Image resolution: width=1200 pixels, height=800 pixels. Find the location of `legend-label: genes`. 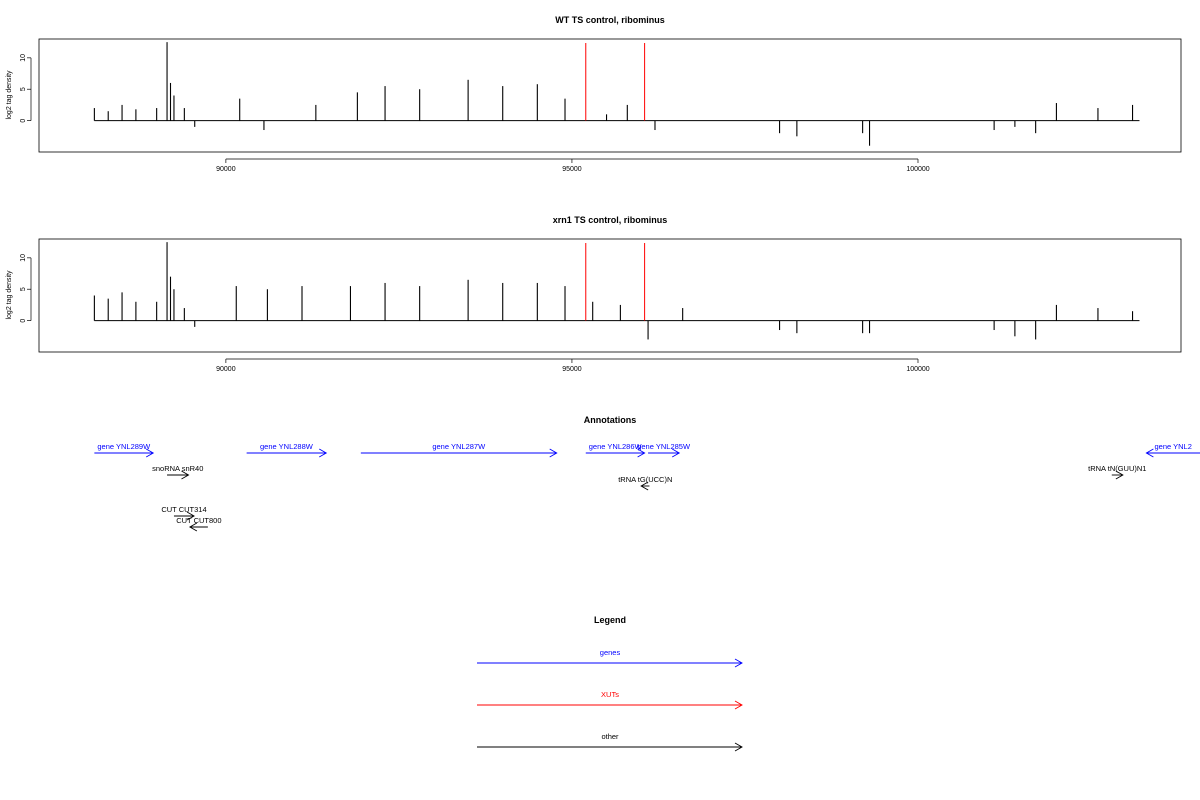

legend-label: genes is located at coordinates (610, 652).